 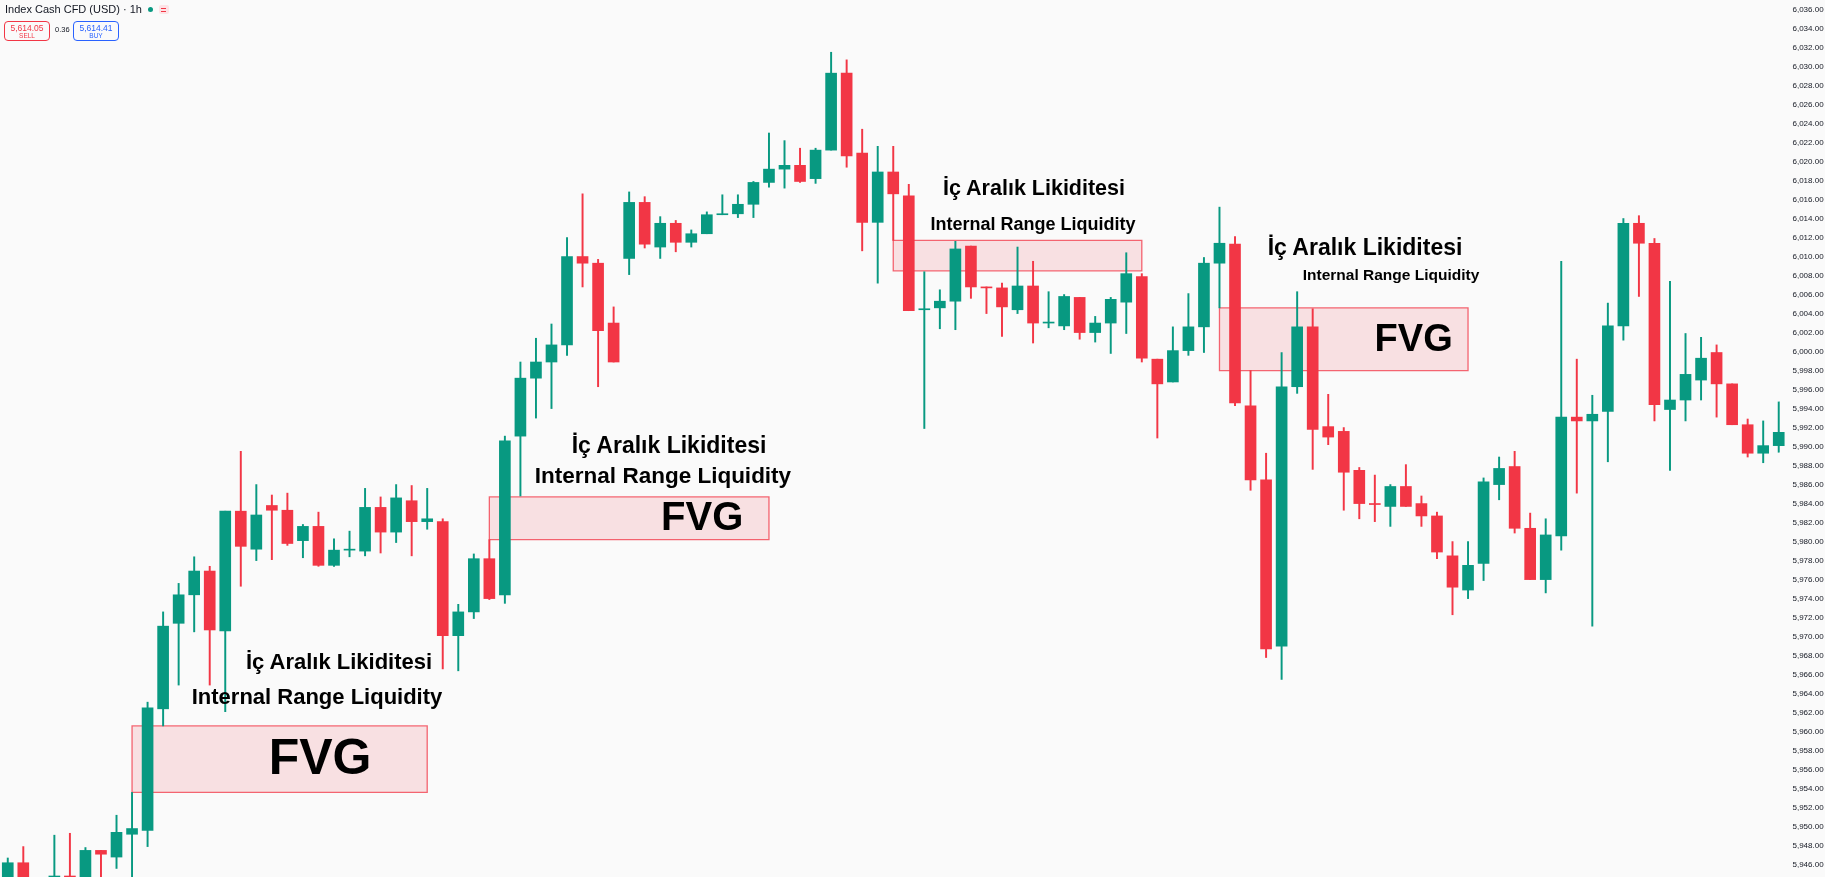 I want to click on y-tick-label: 5,970.00, so click(x=1808, y=636).